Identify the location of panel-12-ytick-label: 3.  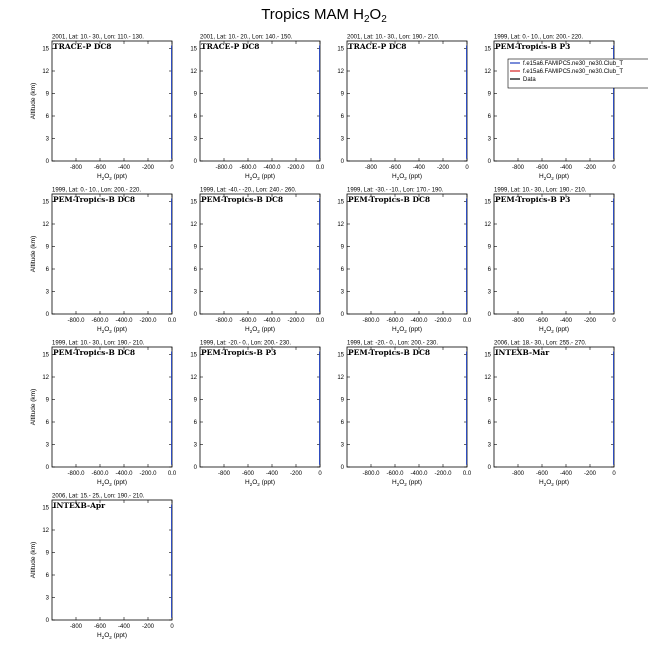
(490, 446).